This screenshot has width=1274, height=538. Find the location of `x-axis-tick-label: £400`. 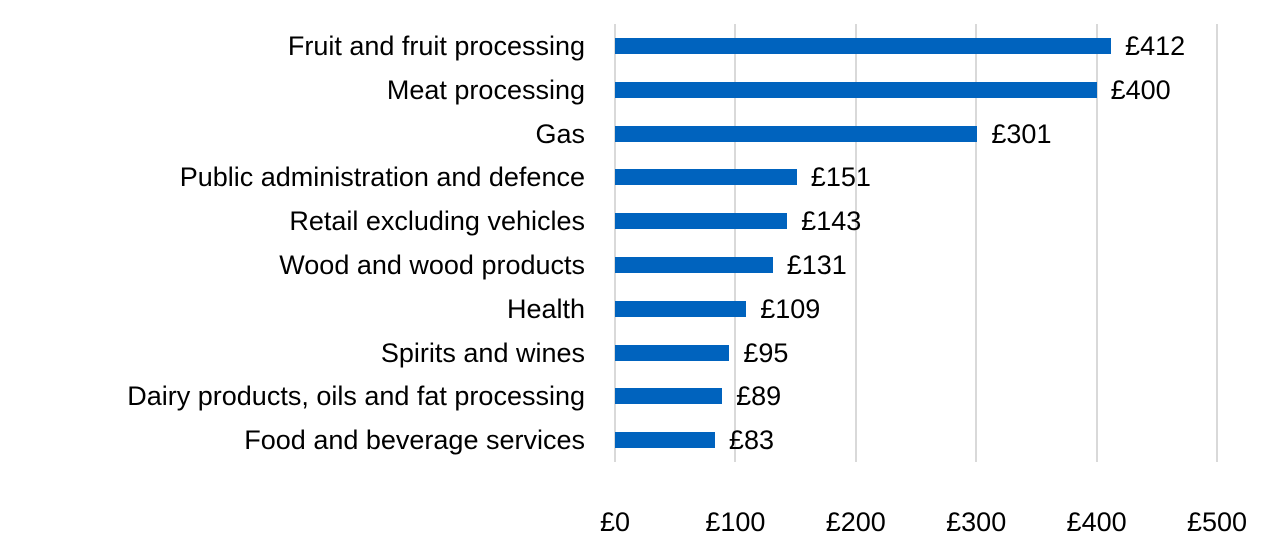

x-axis-tick-label: £400 is located at coordinates (1096, 522).